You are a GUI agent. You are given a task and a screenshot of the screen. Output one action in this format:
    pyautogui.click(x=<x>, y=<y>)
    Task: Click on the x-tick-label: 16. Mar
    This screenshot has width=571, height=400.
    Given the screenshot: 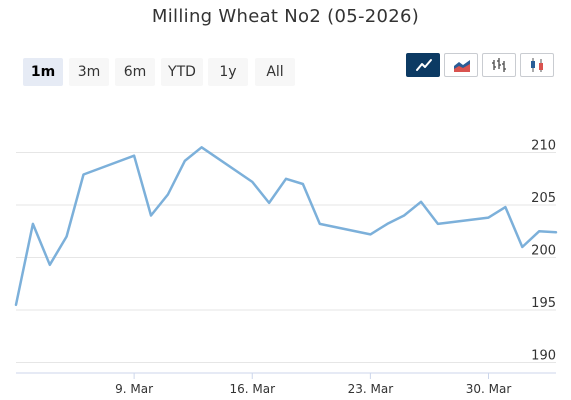 What is the action you would take?
    pyautogui.click(x=252, y=389)
    